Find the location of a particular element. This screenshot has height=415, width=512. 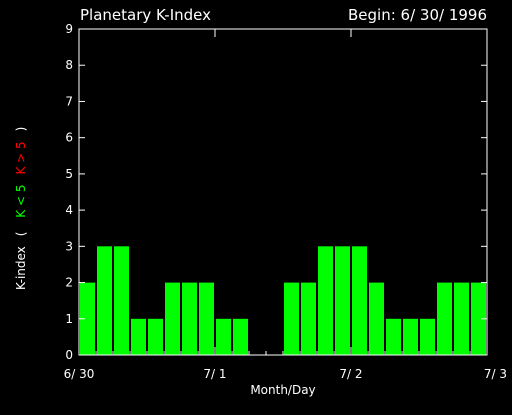

y-tick-label: 5 is located at coordinates (69, 174).